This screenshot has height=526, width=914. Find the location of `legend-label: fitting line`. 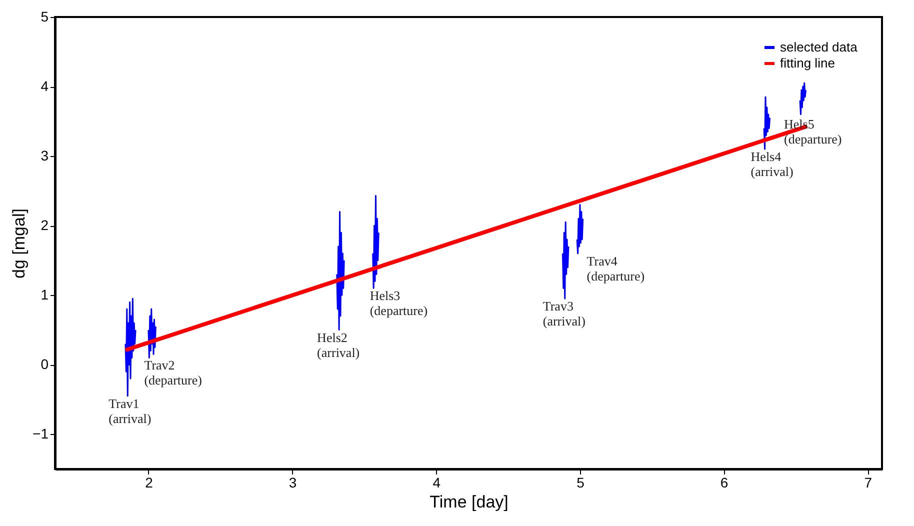

legend-label: fitting line is located at coordinates (807, 63).